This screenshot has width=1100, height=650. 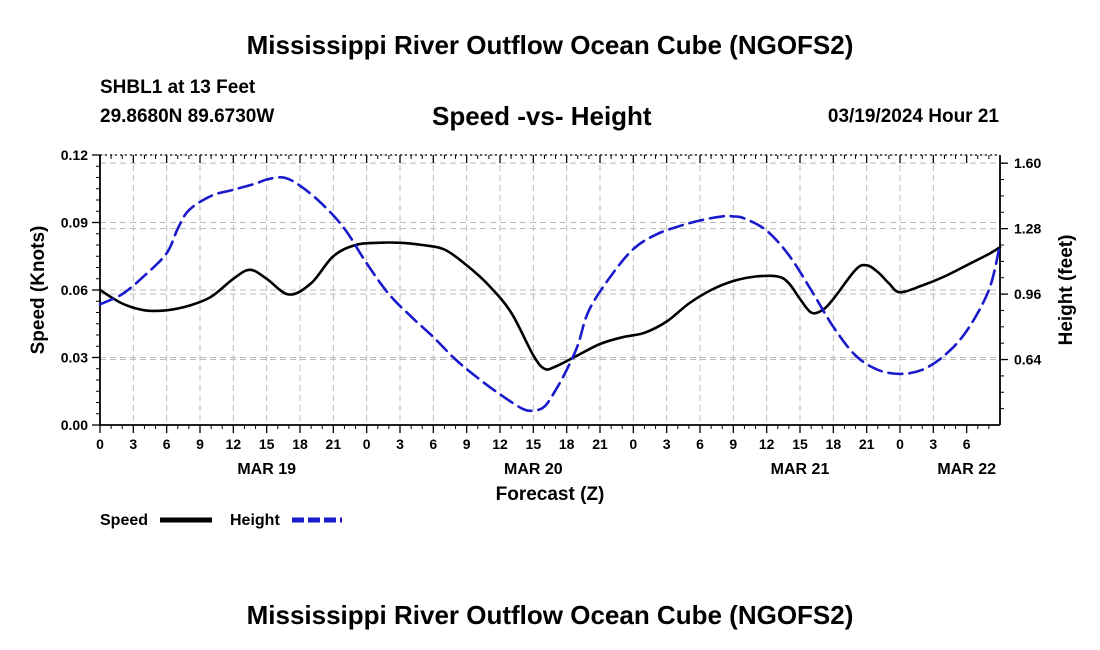 What do you see at coordinates (178, 87) in the screenshot?
I see `station-label: SHBL1 at 13 Feet` at bounding box center [178, 87].